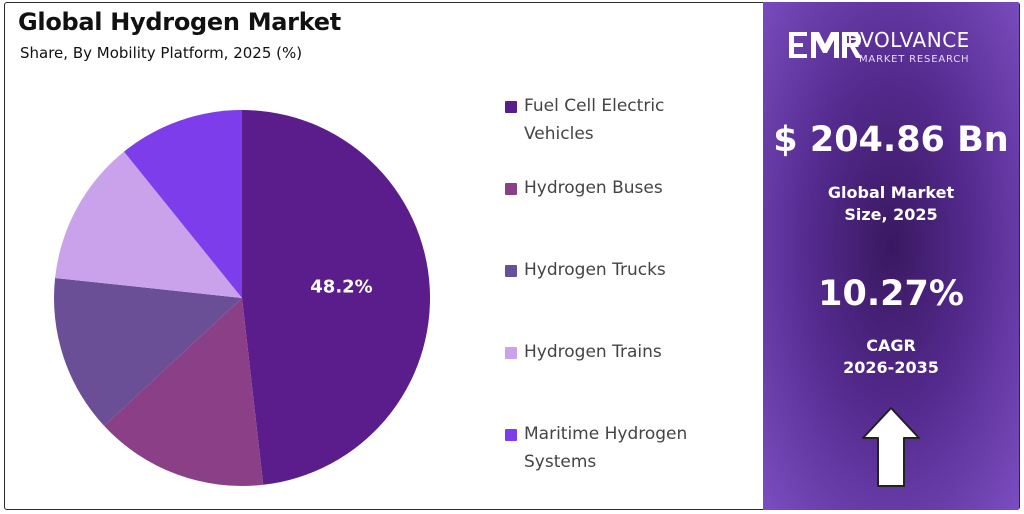  What do you see at coordinates (341, 286) in the screenshot?
I see `data-label: 48.2%` at bounding box center [341, 286].